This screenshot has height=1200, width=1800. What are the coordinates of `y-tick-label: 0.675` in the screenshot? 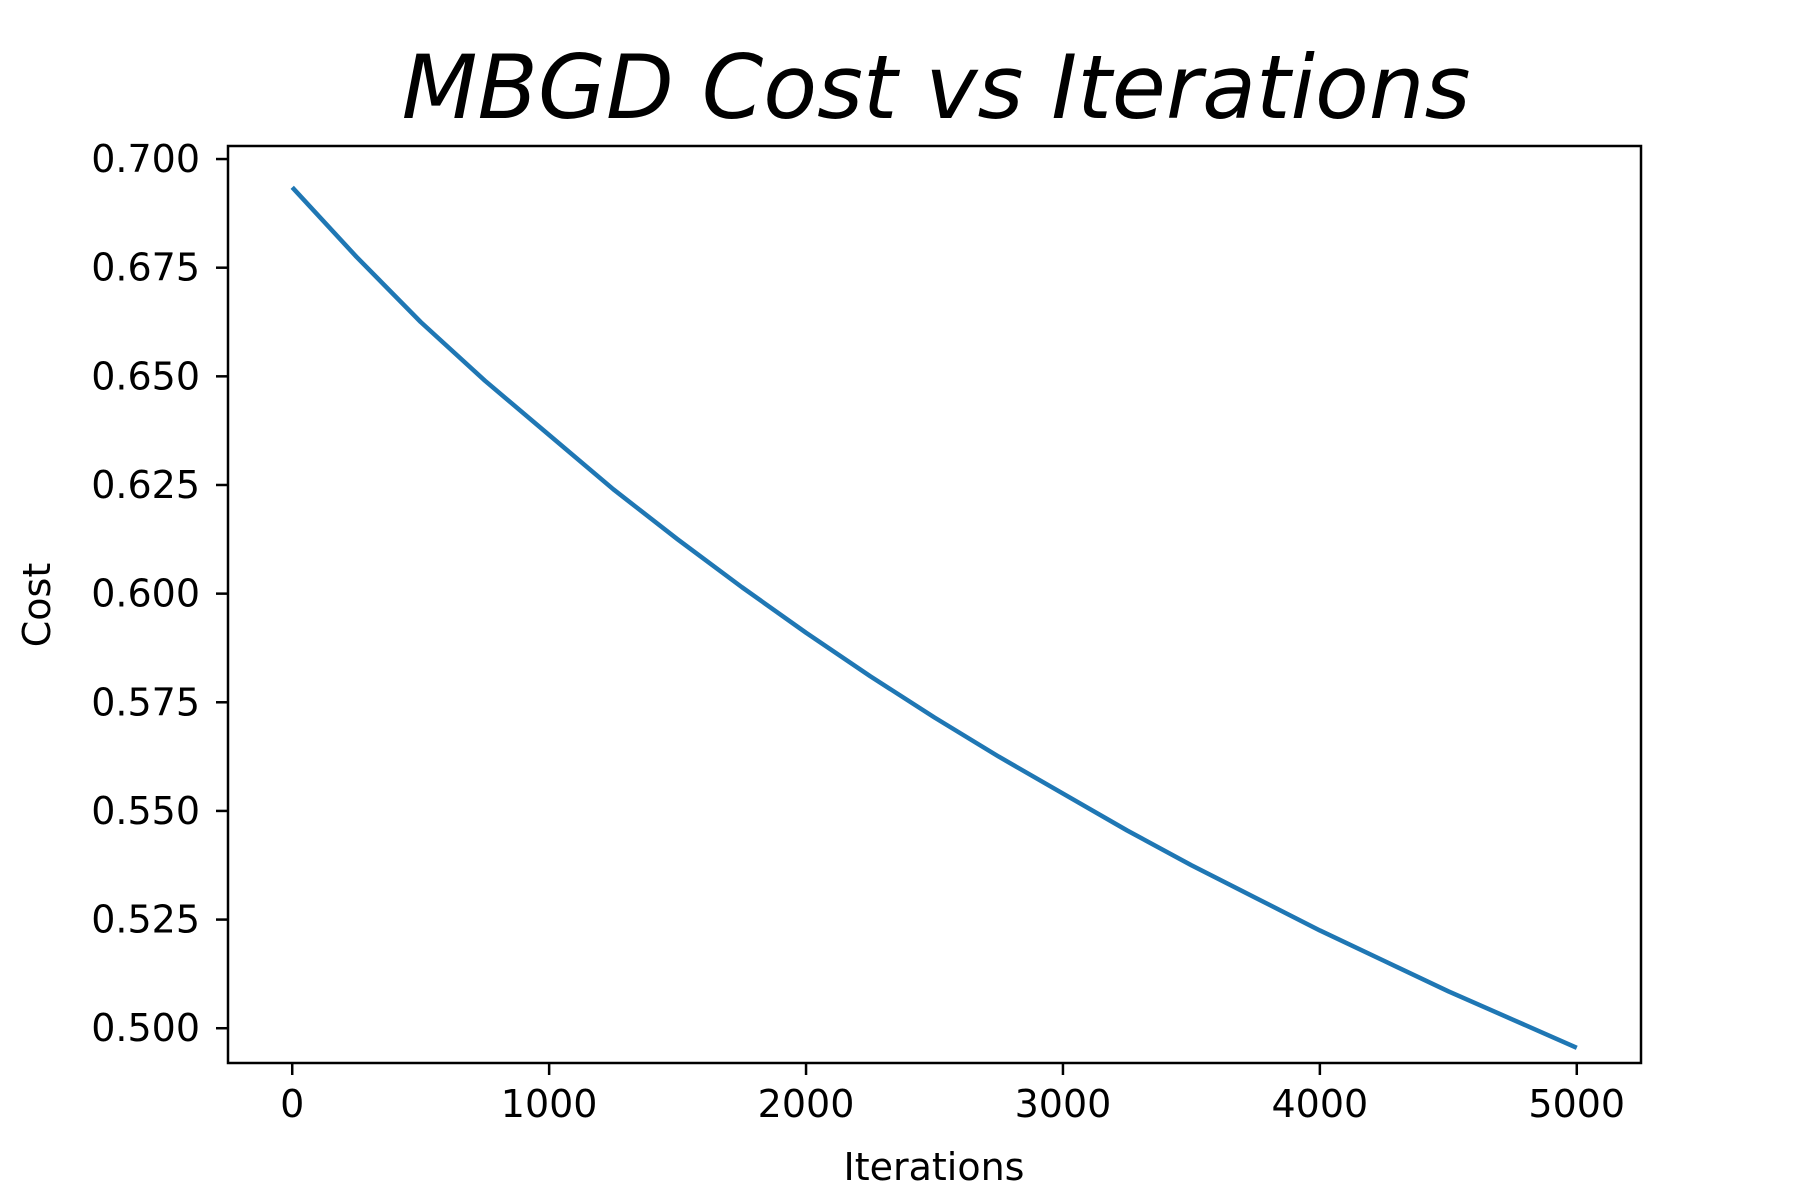 It's located at (145, 268).